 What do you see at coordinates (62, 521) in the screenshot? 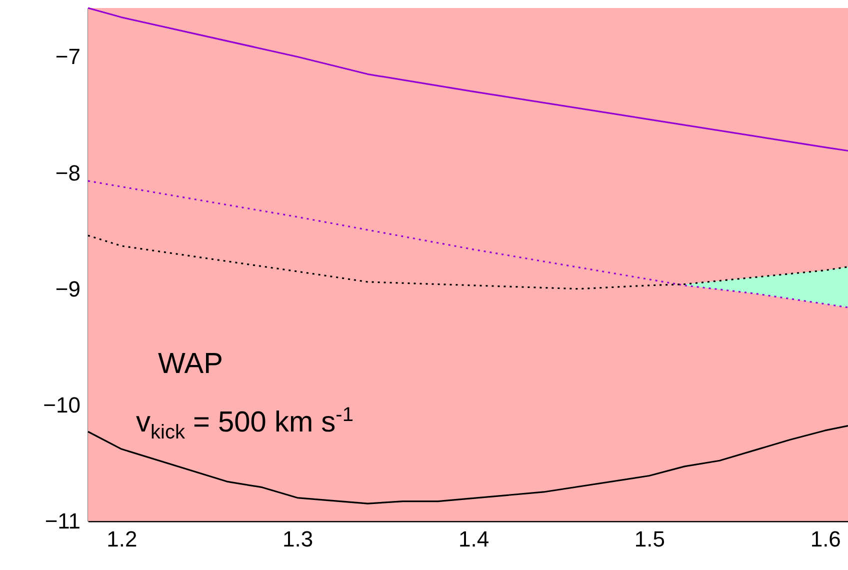
I see `y-tick-label: −11` at bounding box center [62, 521].